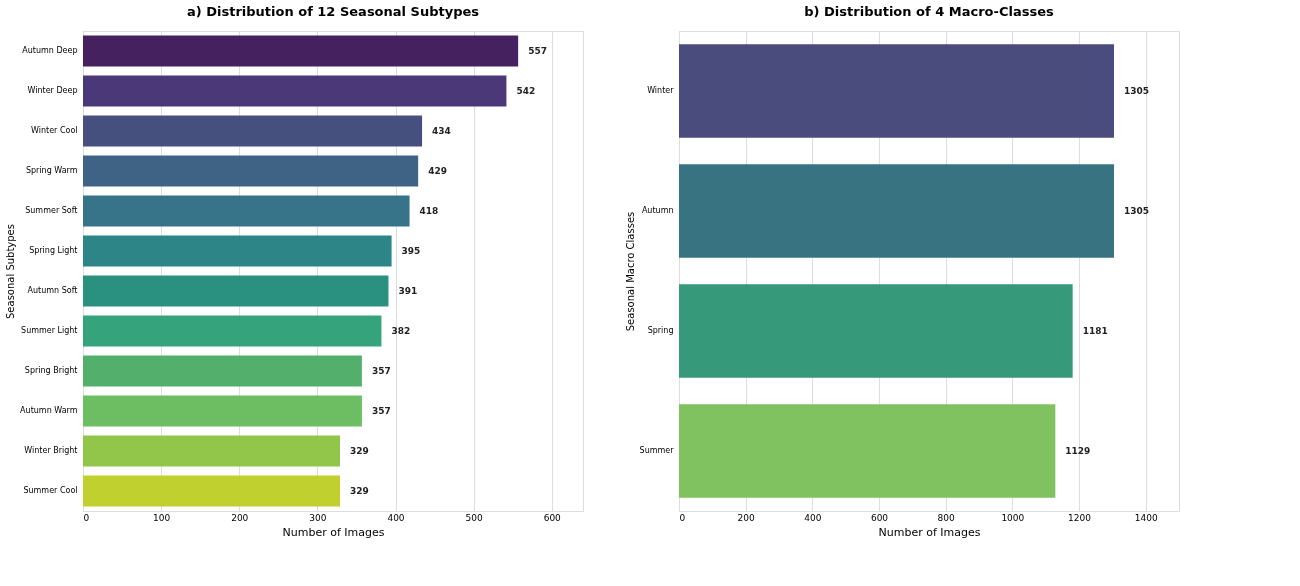 The image size is (1300, 586). I want to click on data-label: 557, so click(537, 51).